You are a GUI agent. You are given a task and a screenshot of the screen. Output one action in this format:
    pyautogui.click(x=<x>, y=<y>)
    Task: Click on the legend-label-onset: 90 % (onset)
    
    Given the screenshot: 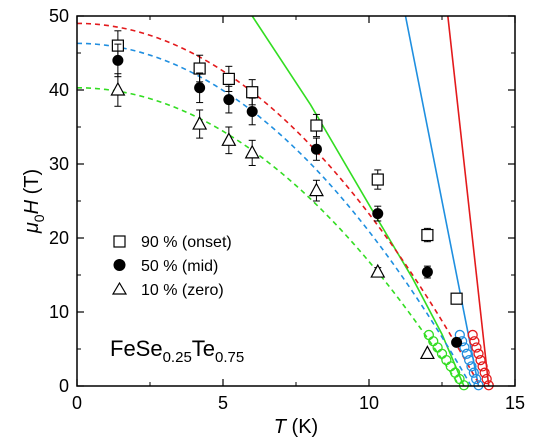 What is the action you would take?
    pyautogui.click(x=186, y=242)
    